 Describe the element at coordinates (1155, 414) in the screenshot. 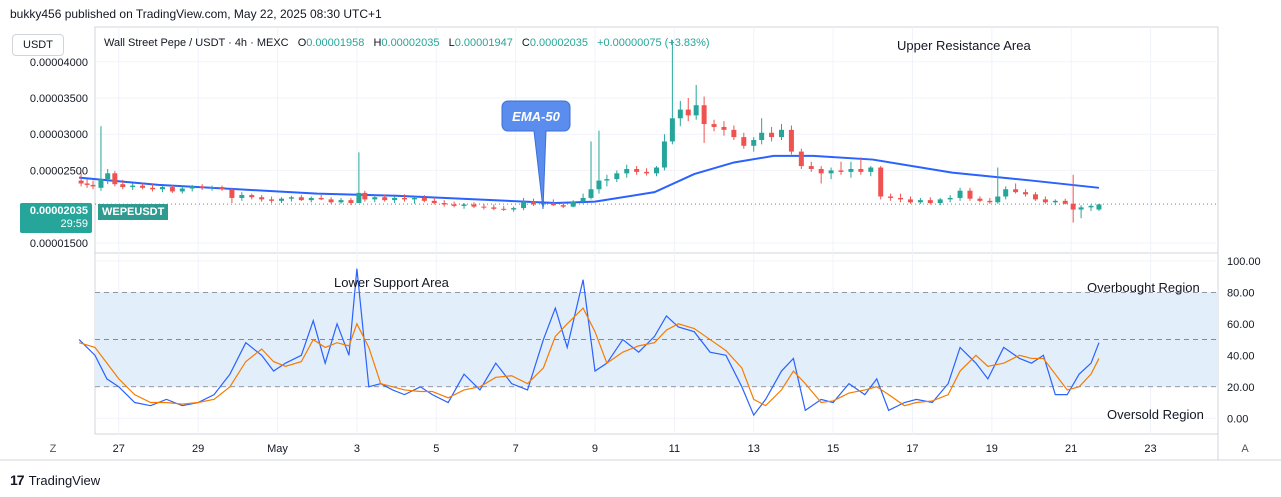

I see `oversold-label: Oversold Region` at that location.